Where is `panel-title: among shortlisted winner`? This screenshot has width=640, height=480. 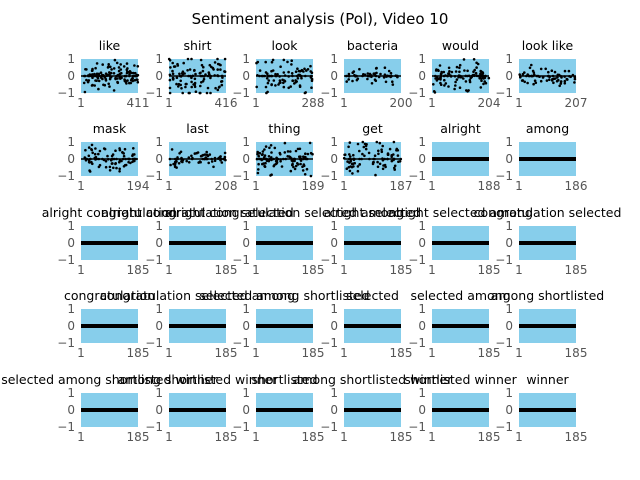 panel-title: among shortlisted winner is located at coordinates (373, 379).